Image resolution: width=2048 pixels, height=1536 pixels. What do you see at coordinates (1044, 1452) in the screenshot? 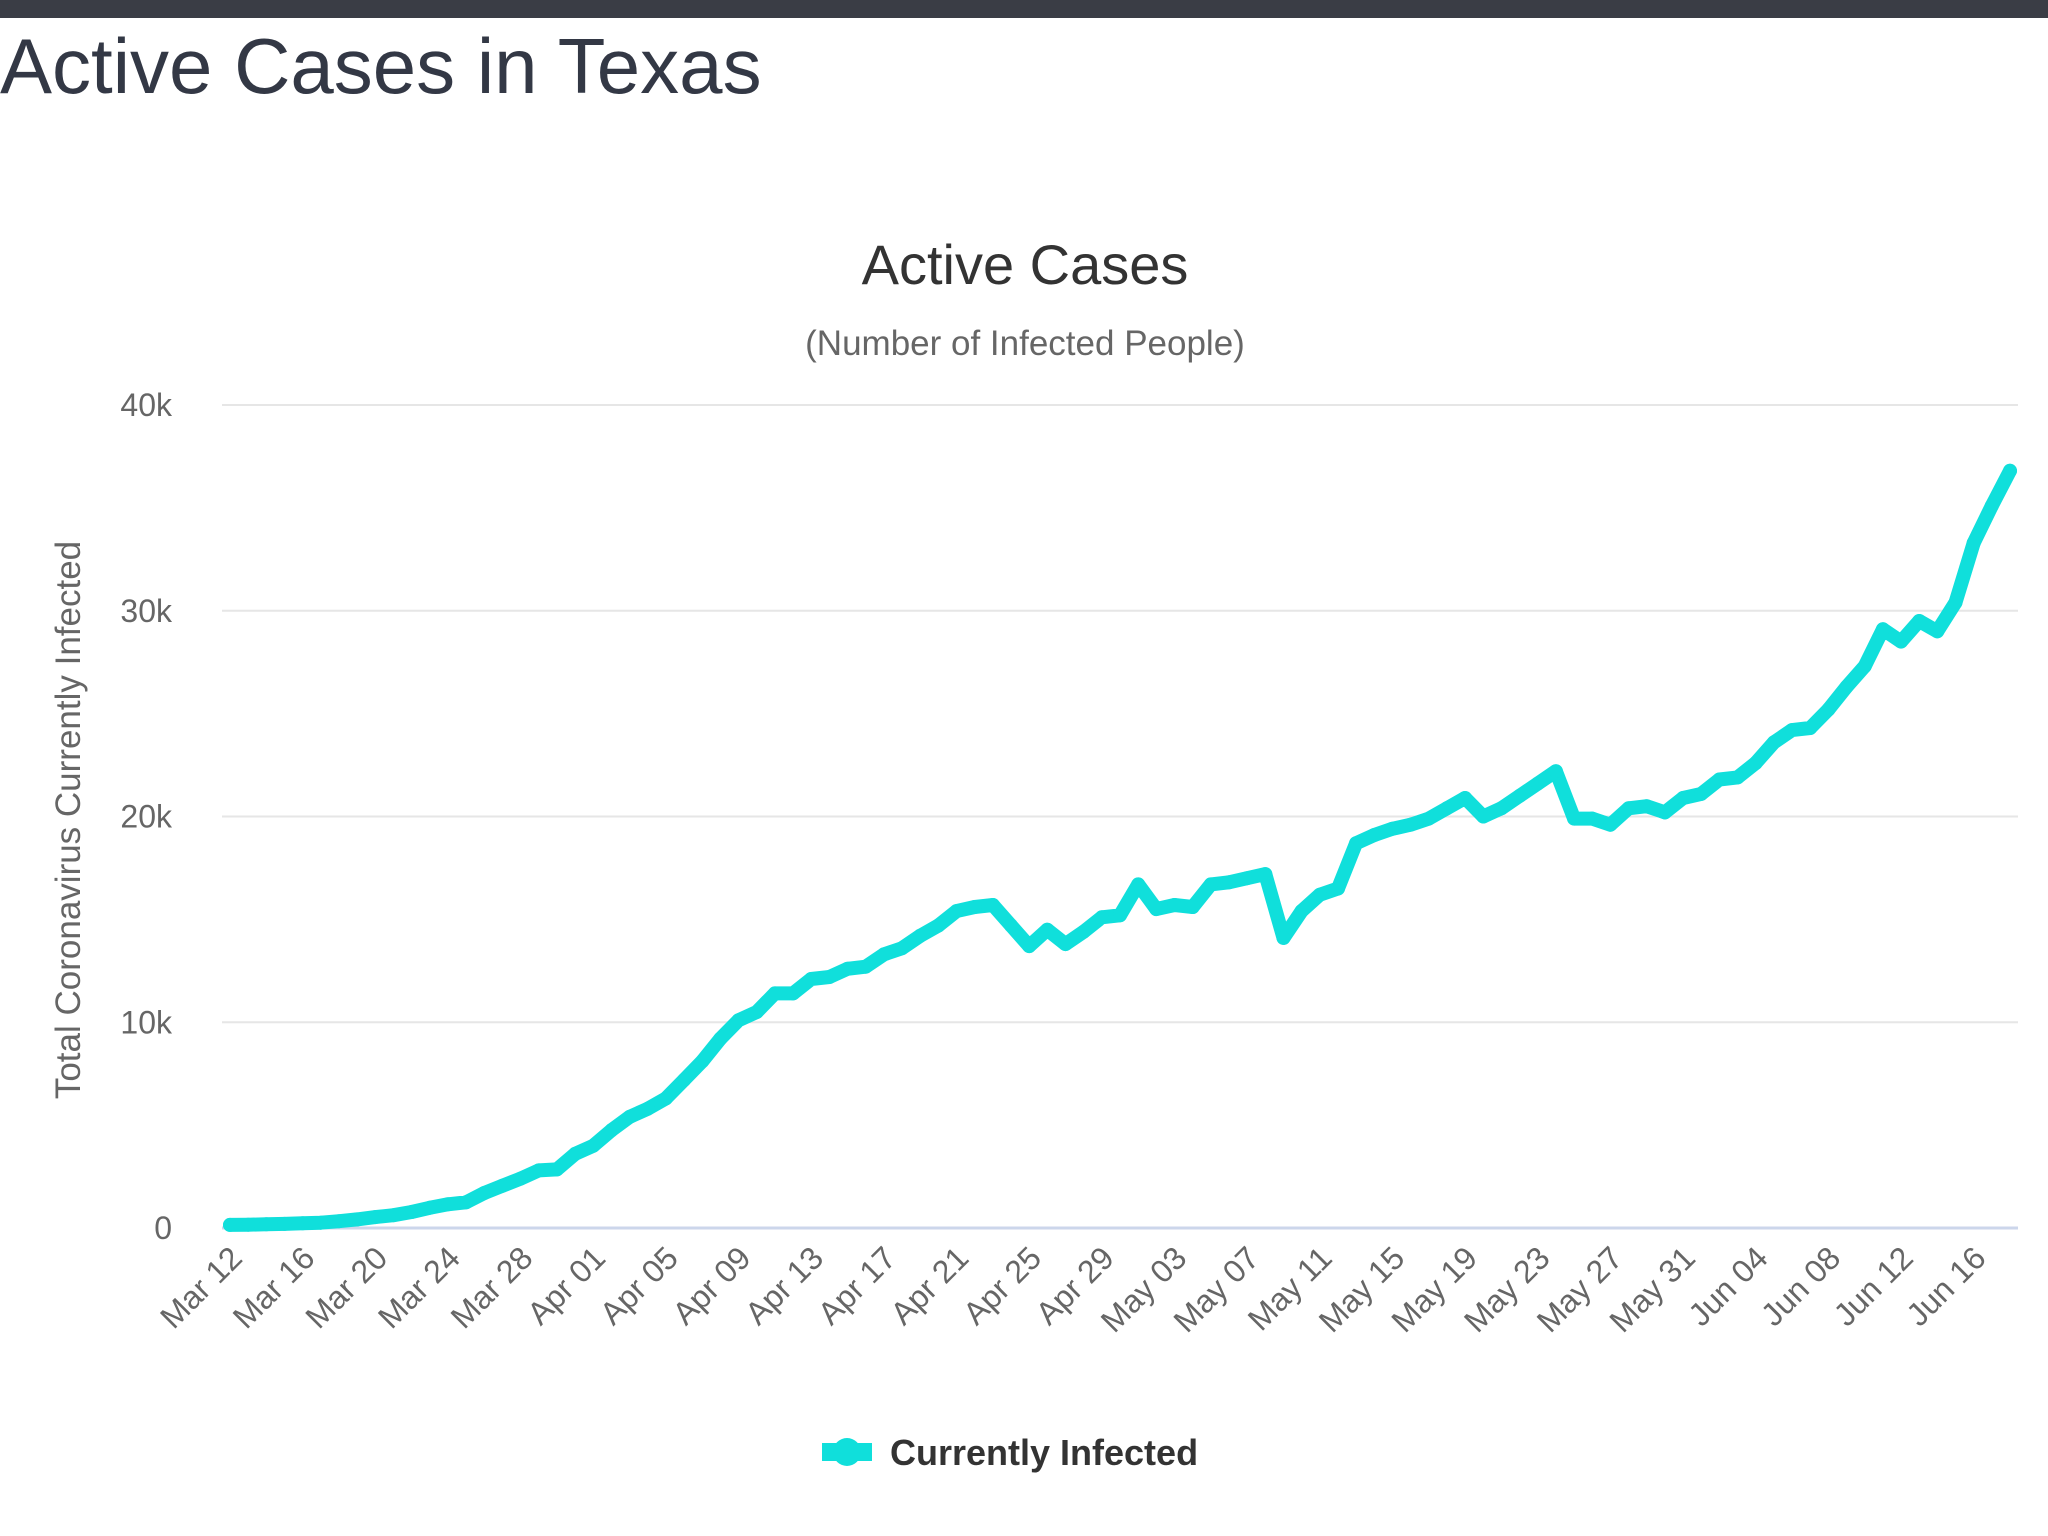
I see `legend-label: Currently Infected` at bounding box center [1044, 1452].